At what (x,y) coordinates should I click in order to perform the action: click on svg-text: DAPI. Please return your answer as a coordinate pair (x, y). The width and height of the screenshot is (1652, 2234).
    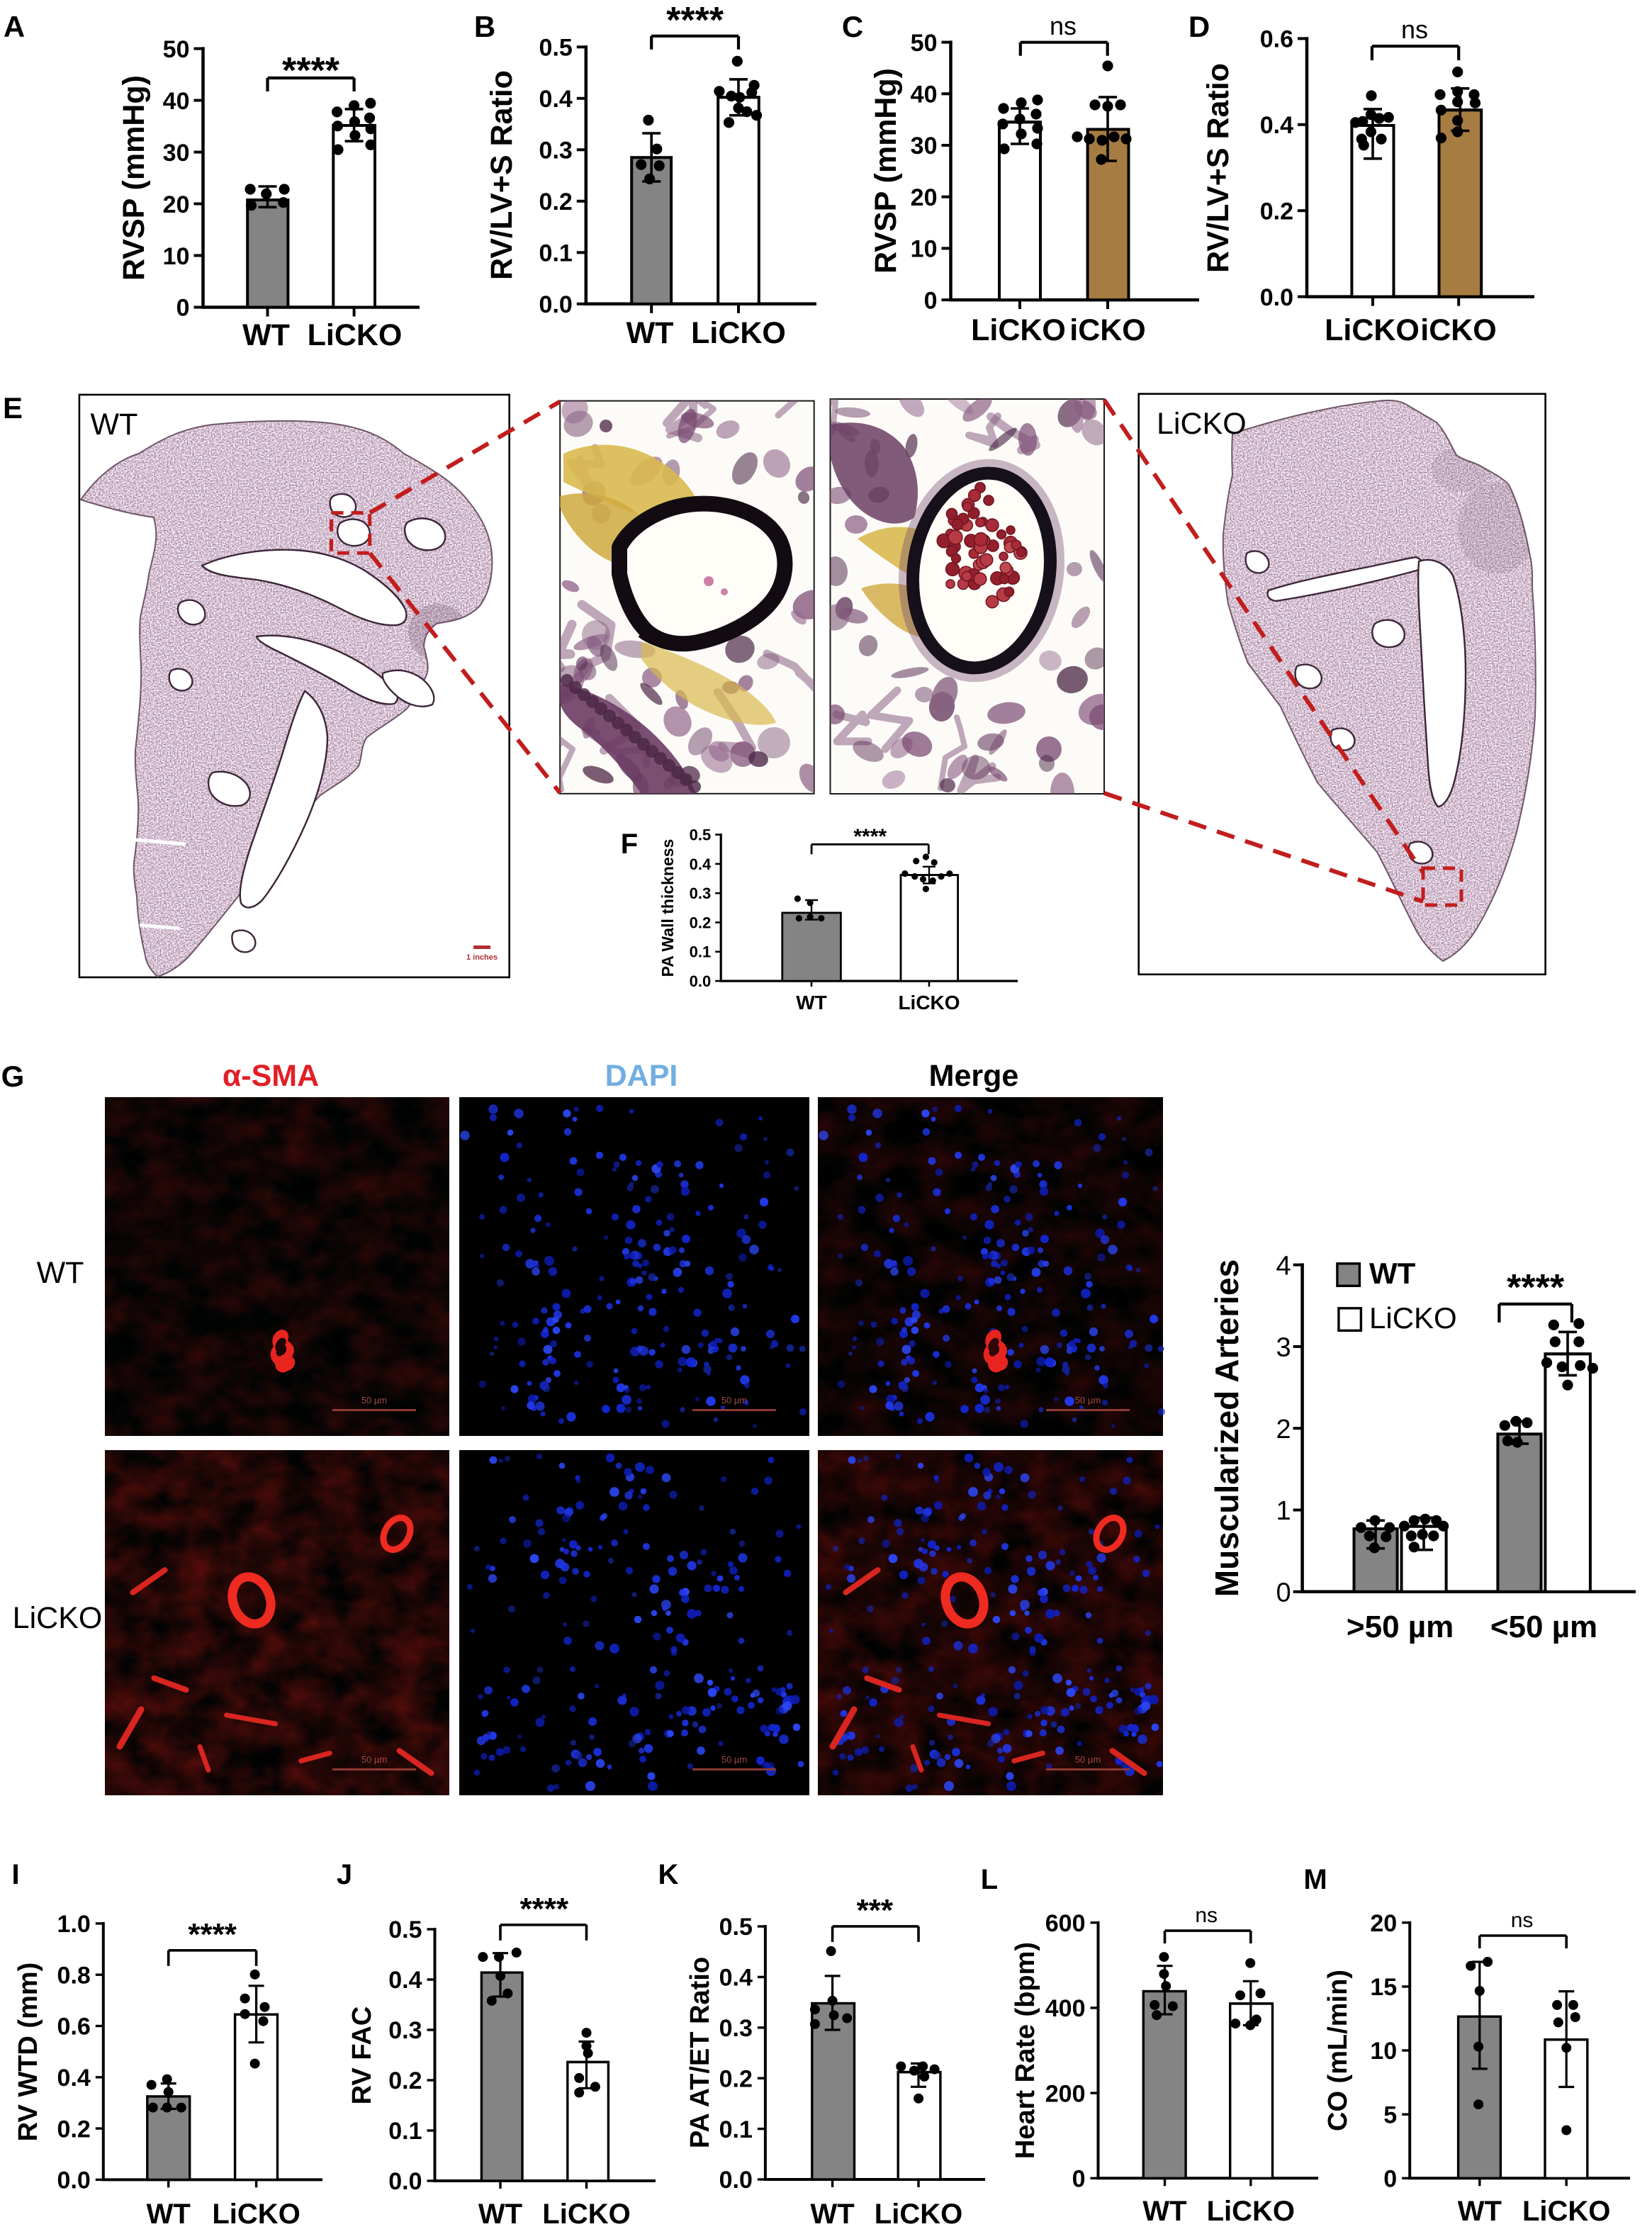
    Looking at the image, I should click on (641, 1076).